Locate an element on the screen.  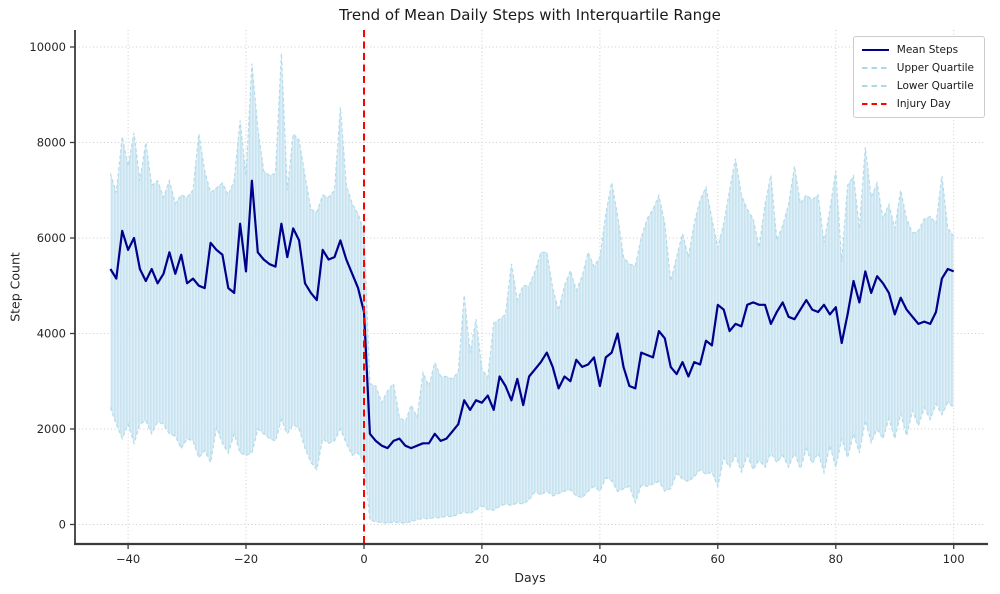
legend-item-lower-quartile: Lower Quartile is located at coordinates (917, 86).